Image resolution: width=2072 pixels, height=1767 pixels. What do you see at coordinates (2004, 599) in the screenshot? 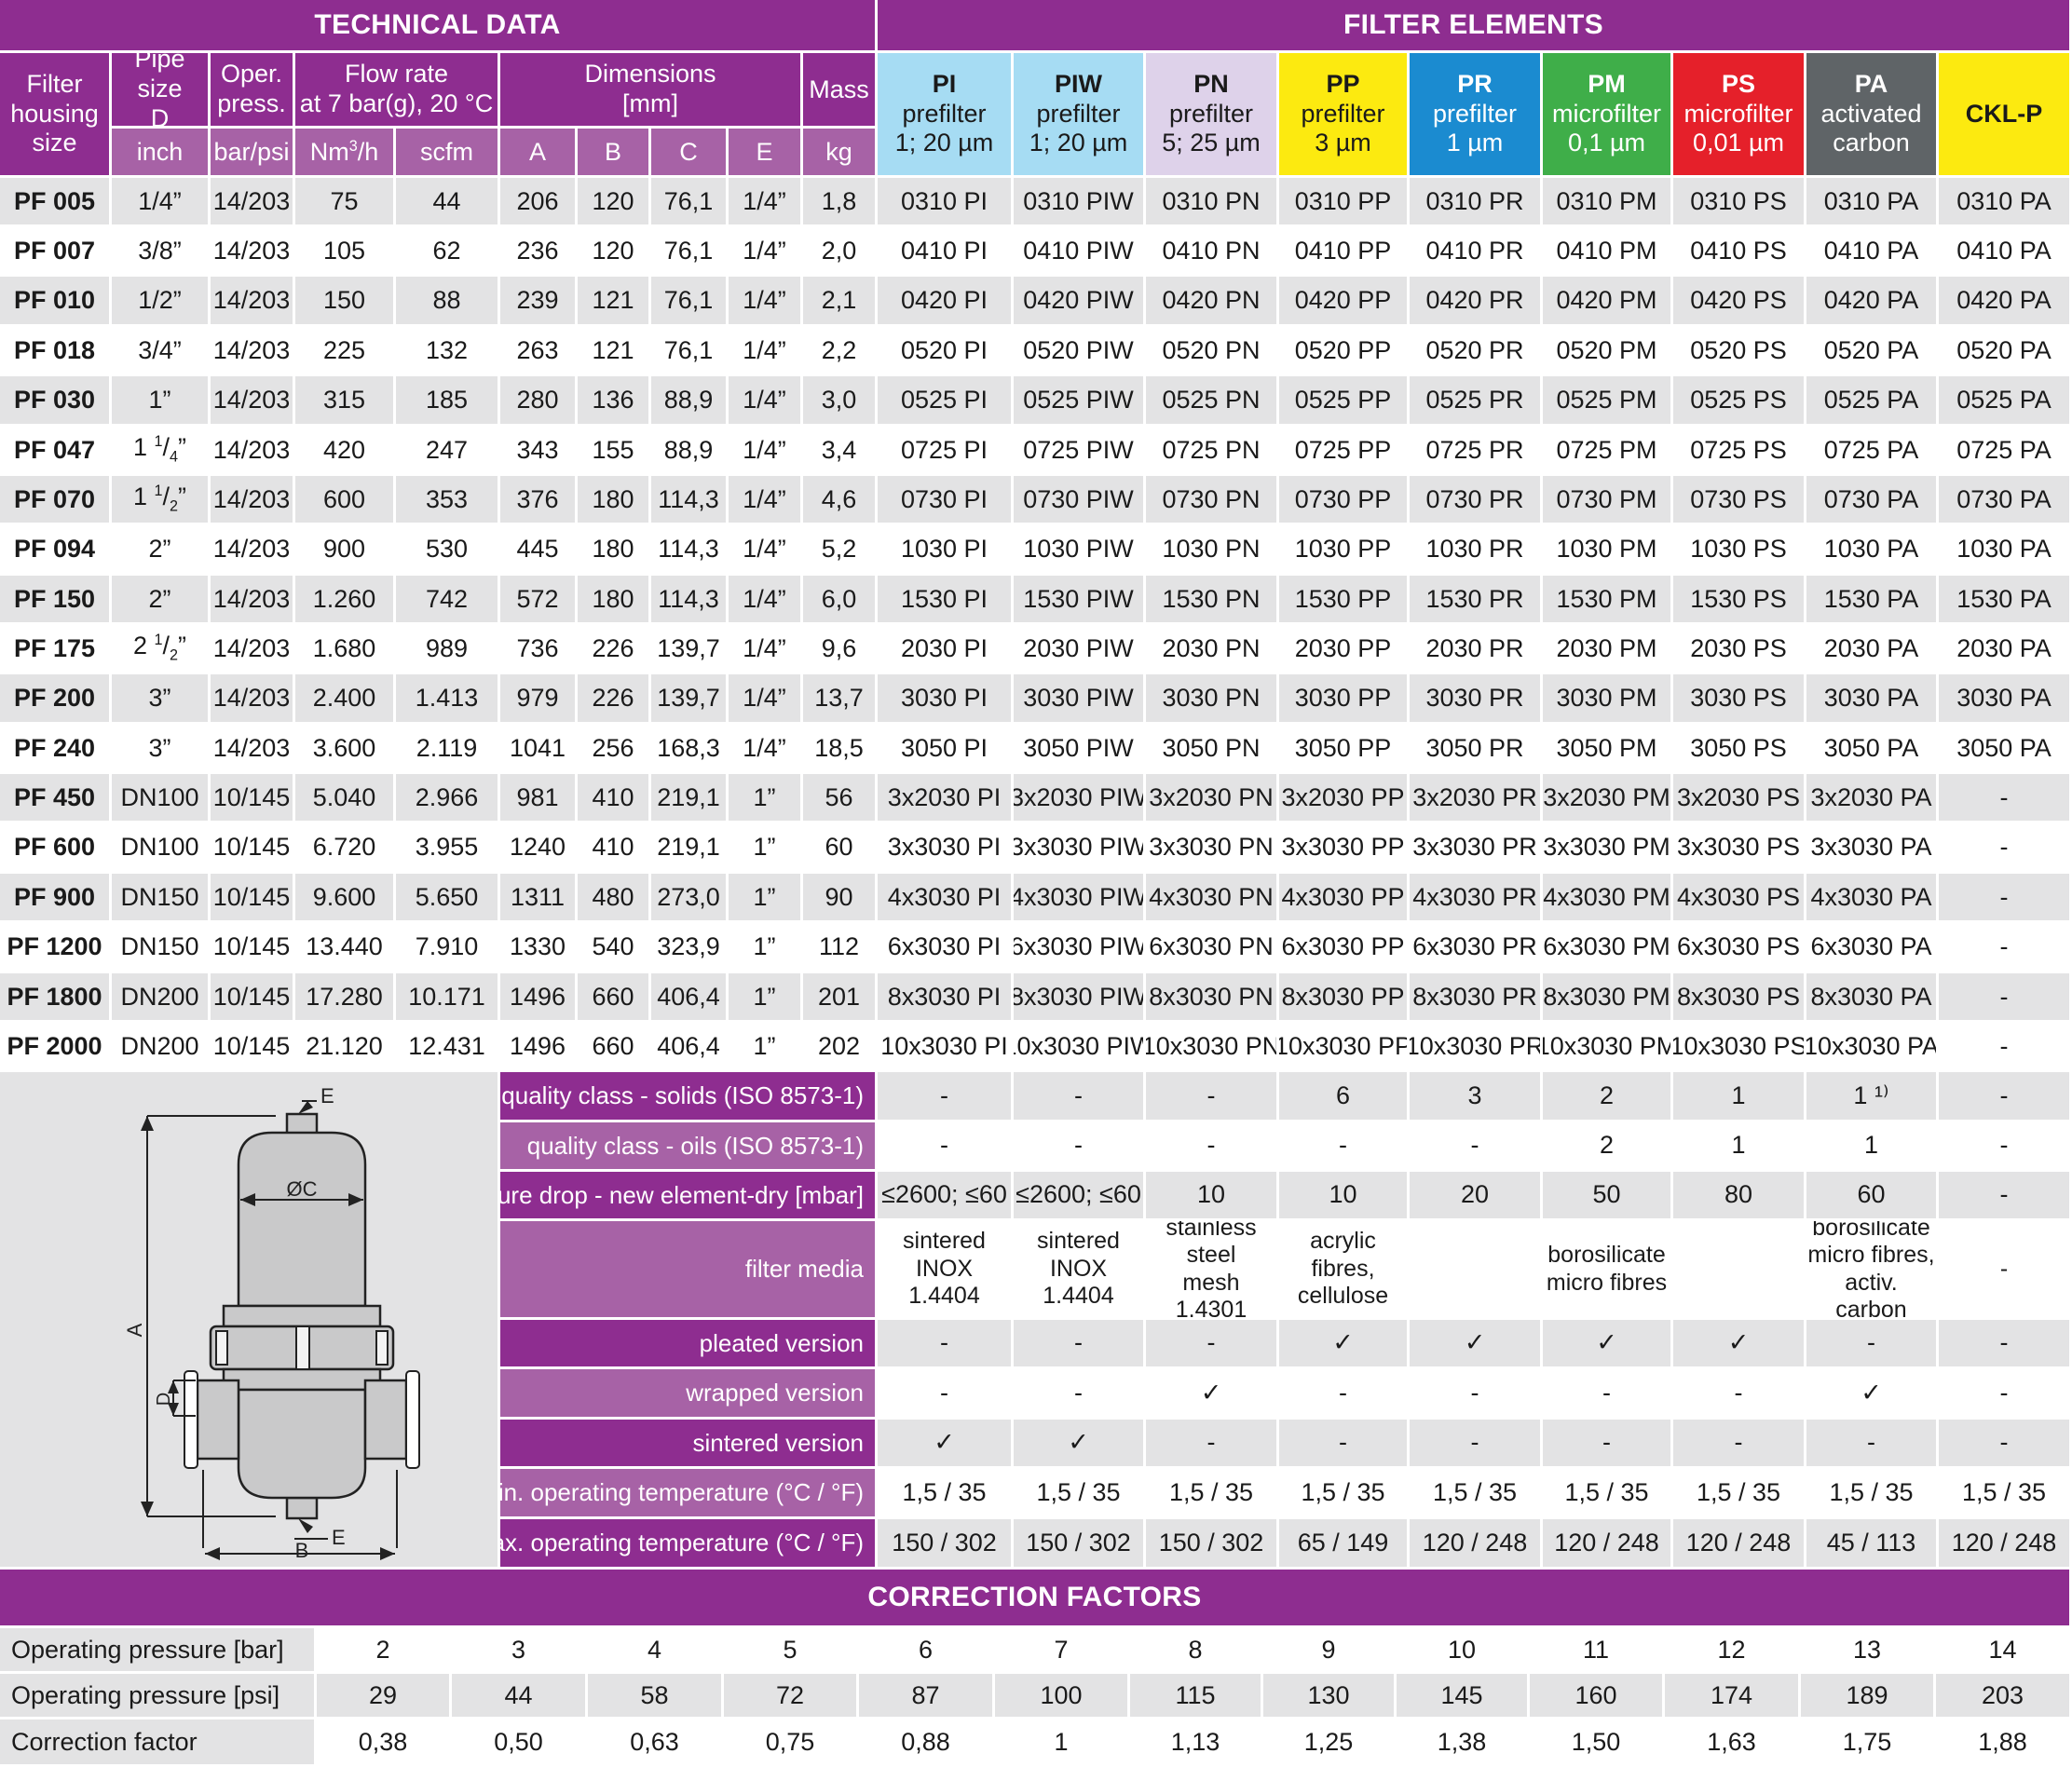
I see `row-element-ckl-p: 1530 PA` at bounding box center [2004, 599].